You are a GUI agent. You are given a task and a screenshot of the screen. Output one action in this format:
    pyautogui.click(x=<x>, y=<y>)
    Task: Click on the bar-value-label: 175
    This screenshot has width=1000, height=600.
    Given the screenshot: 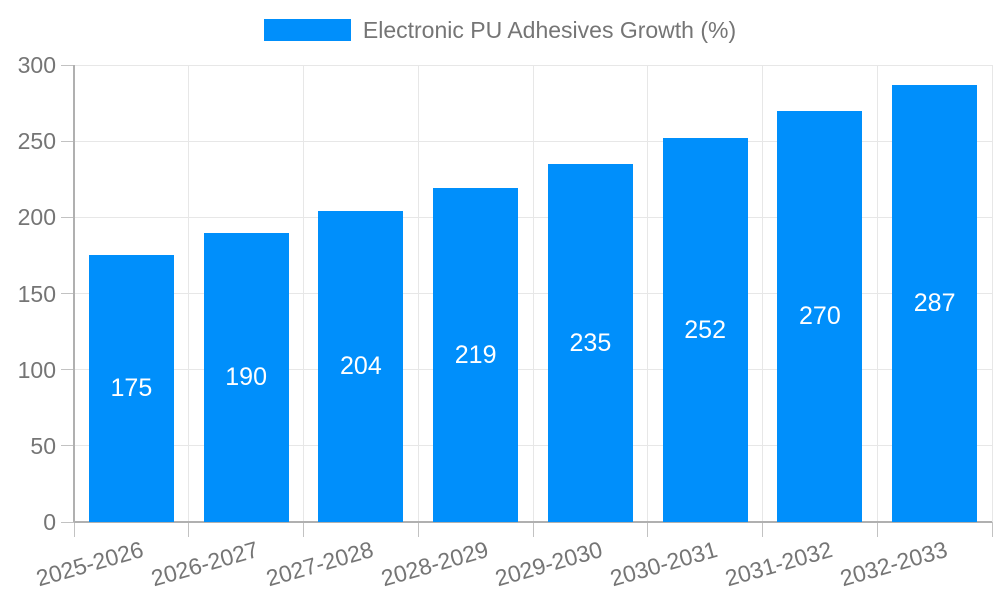 What is the action you would take?
    pyautogui.click(x=131, y=388)
    